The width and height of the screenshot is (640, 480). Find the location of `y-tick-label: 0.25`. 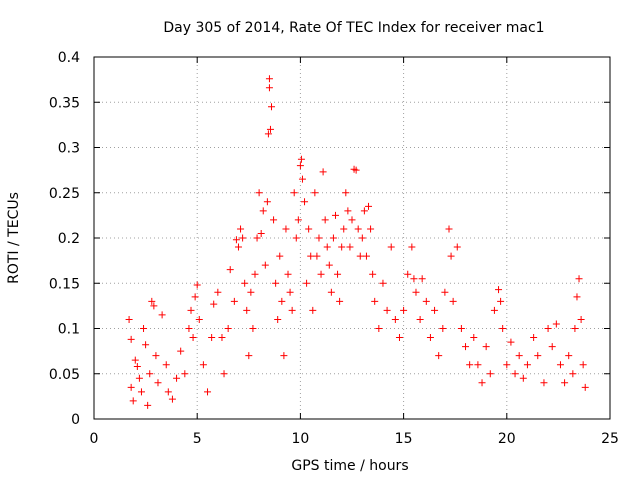

y-tick-label: 0.25 is located at coordinates (64, 194).